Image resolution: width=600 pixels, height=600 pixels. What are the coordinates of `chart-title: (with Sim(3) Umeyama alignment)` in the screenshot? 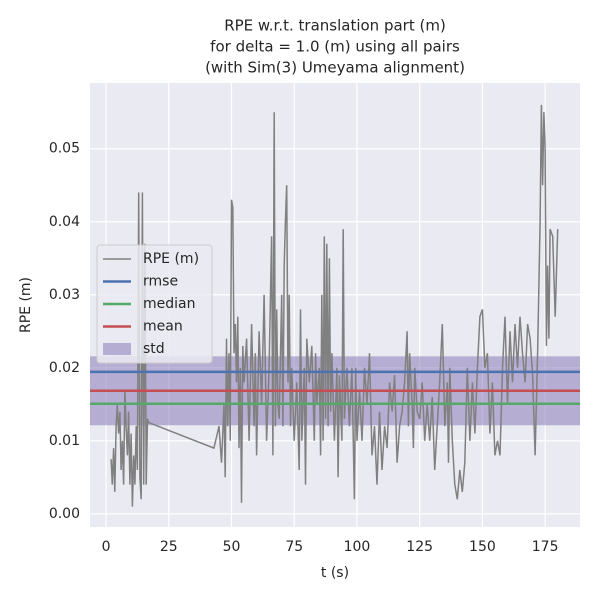 It's located at (335, 68).